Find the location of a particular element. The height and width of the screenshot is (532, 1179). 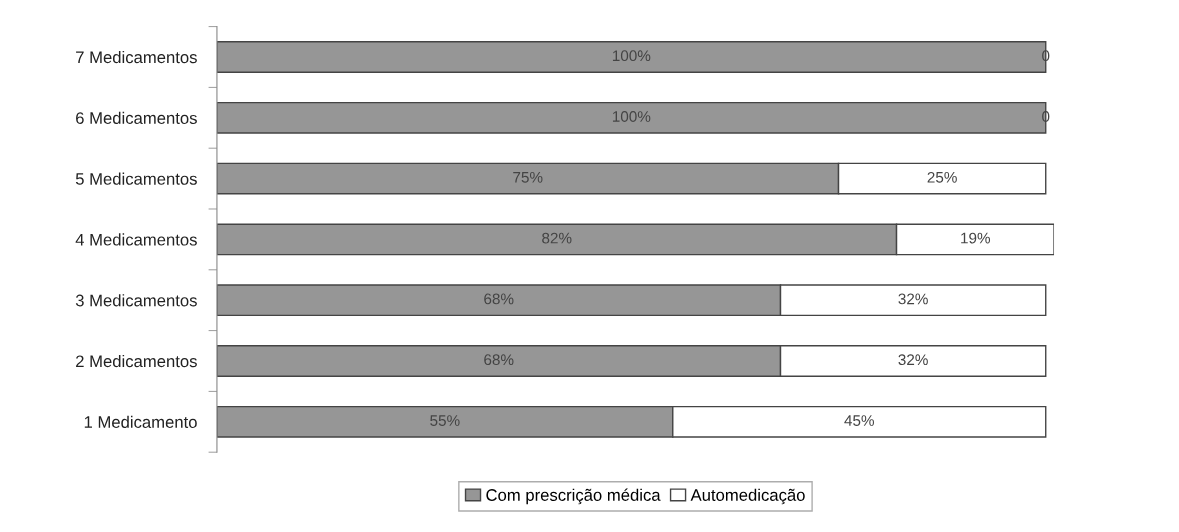

legend-label: Automedicação is located at coordinates (747, 496).